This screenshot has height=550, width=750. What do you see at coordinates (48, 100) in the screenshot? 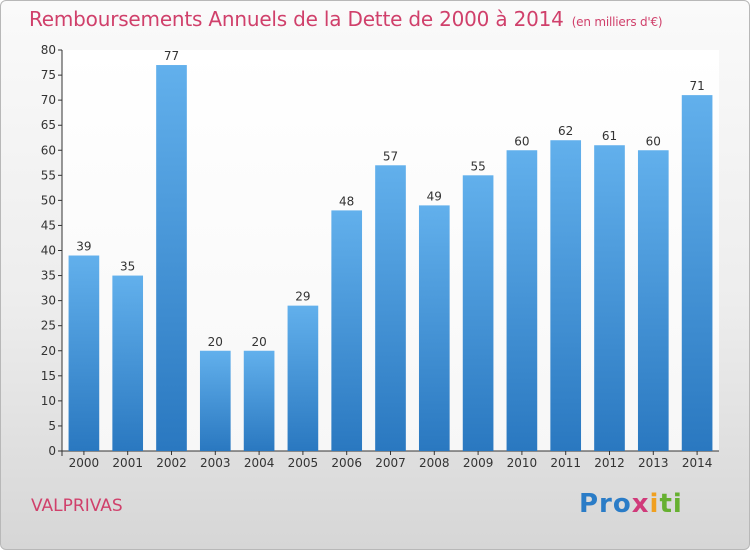
I see `y-tick-label: 70` at bounding box center [48, 100].